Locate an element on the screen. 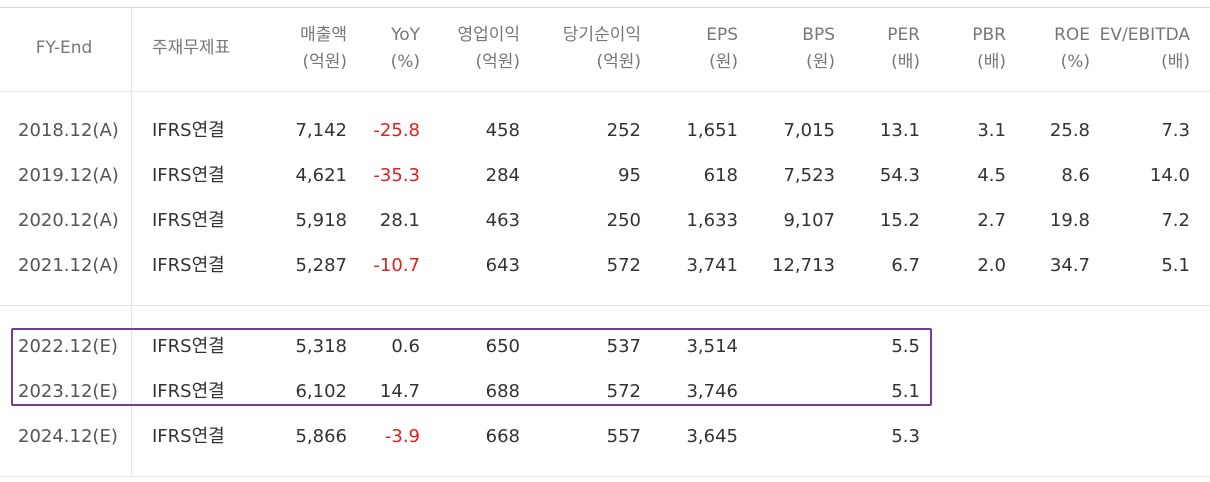  cell-net-income: 537 is located at coordinates (623, 346).